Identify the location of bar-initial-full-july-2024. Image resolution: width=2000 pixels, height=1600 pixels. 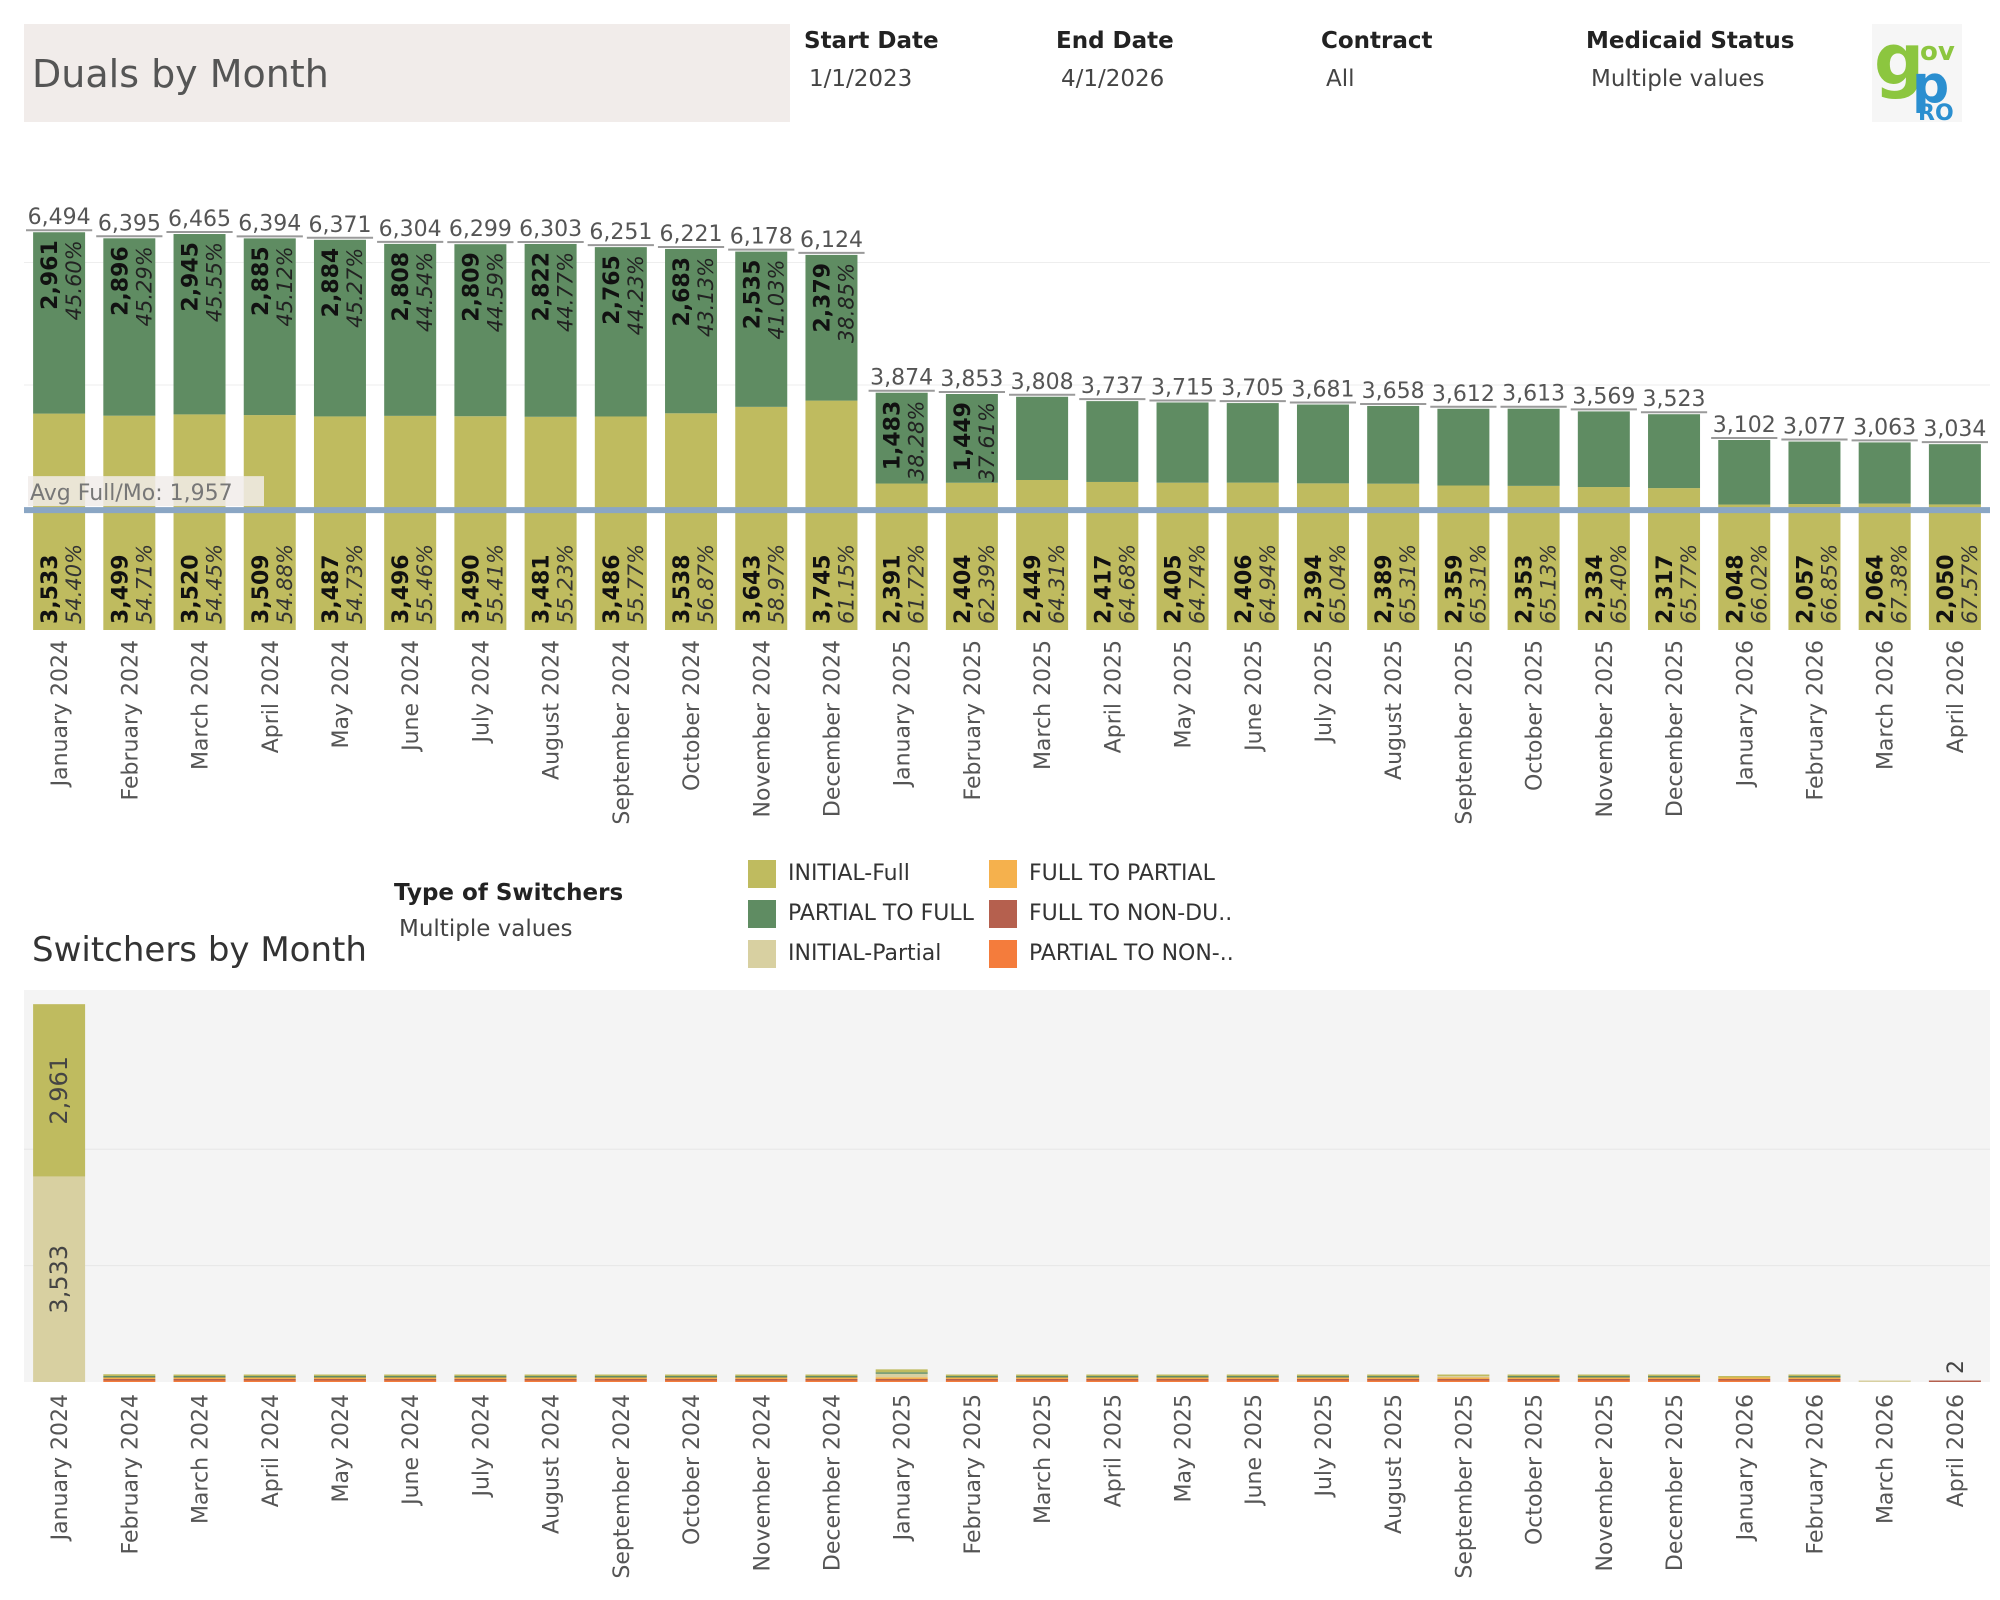
(480, 1375).